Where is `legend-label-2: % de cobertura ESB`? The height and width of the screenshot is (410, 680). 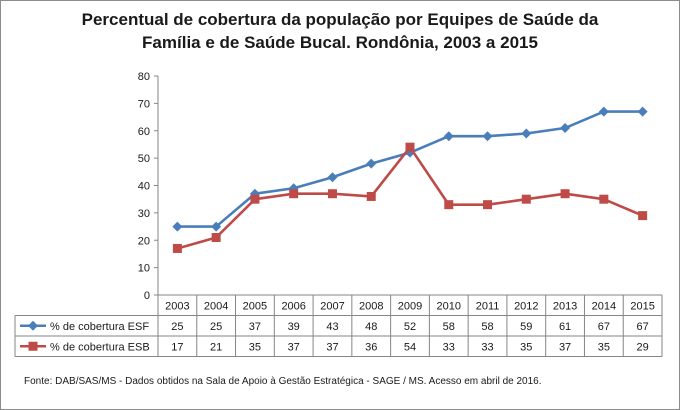
legend-label-2: % de cobertura ESB is located at coordinates (100, 347).